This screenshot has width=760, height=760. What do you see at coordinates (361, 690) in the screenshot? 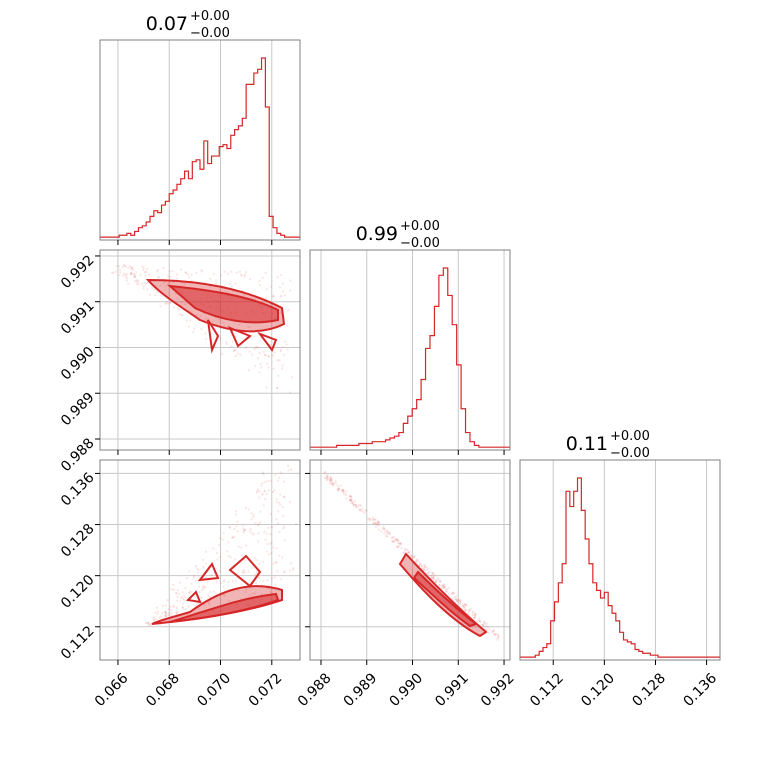
I see `scatter-3-2-xtick-label: 0.989` at bounding box center [361, 690].